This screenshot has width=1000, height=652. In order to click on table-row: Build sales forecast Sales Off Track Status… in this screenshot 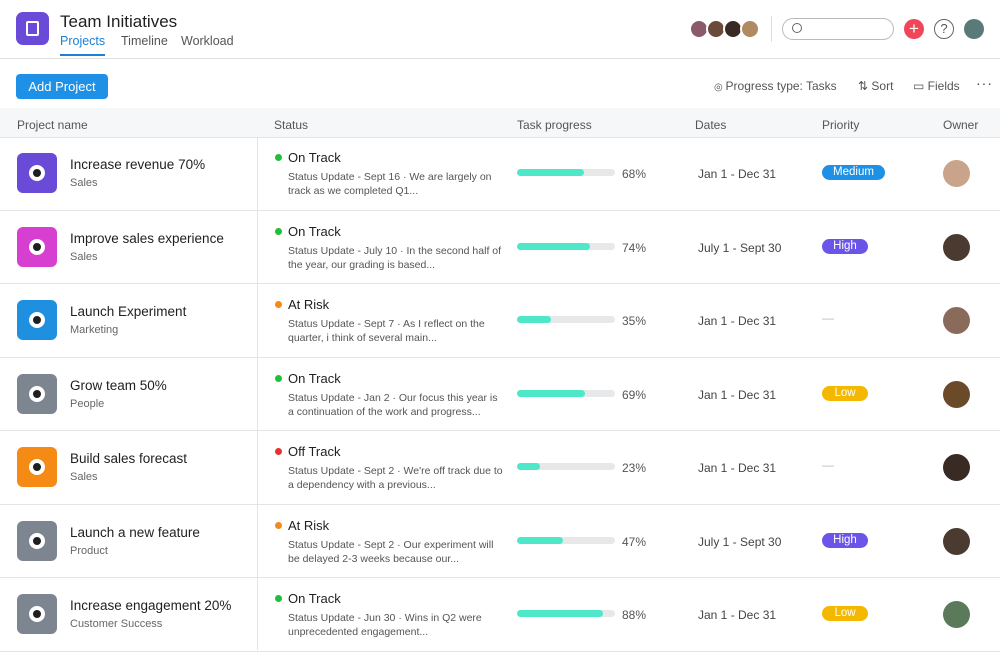, I will do `click(500, 468)`.